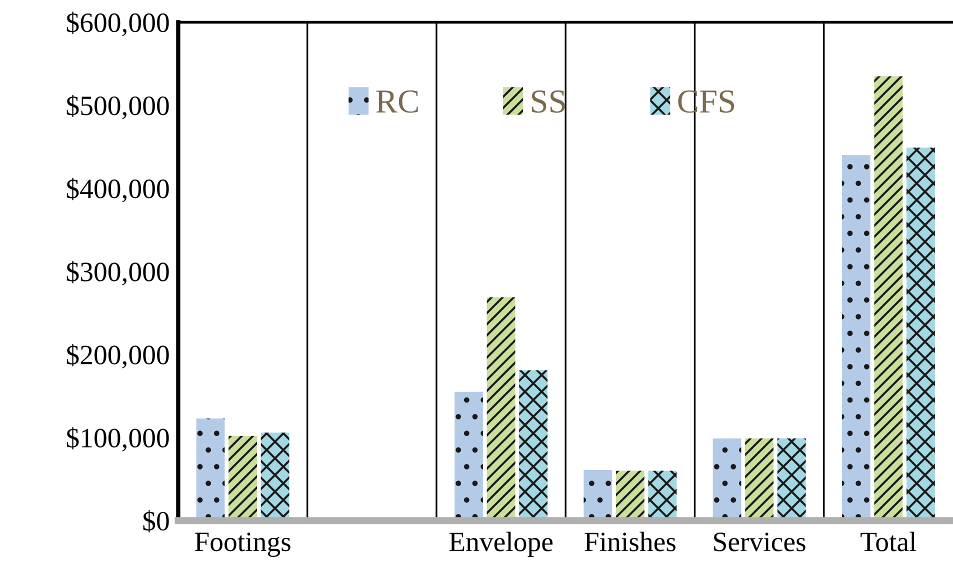 This screenshot has height=585, width=953. I want to click on legend-label: RC, so click(397, 101).